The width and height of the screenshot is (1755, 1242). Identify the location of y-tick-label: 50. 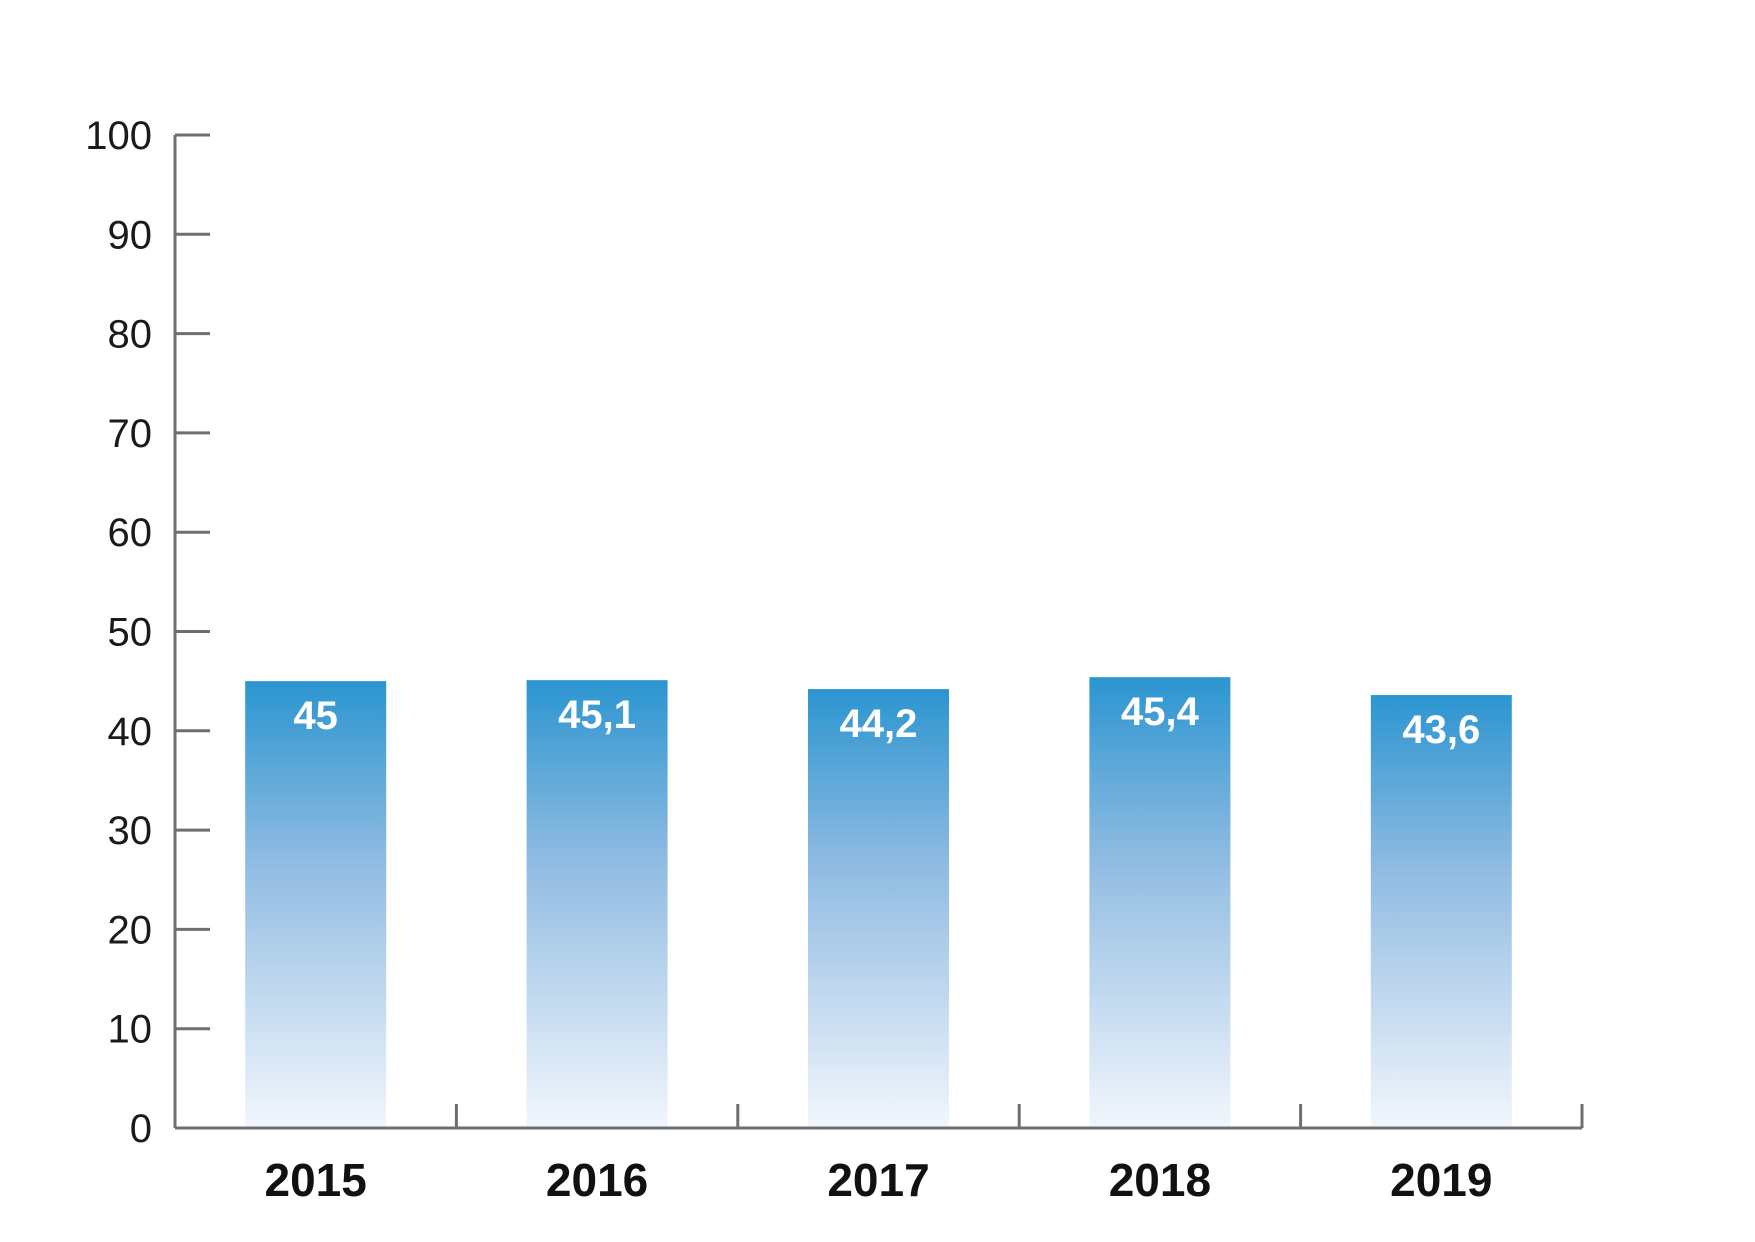
(130, 633).